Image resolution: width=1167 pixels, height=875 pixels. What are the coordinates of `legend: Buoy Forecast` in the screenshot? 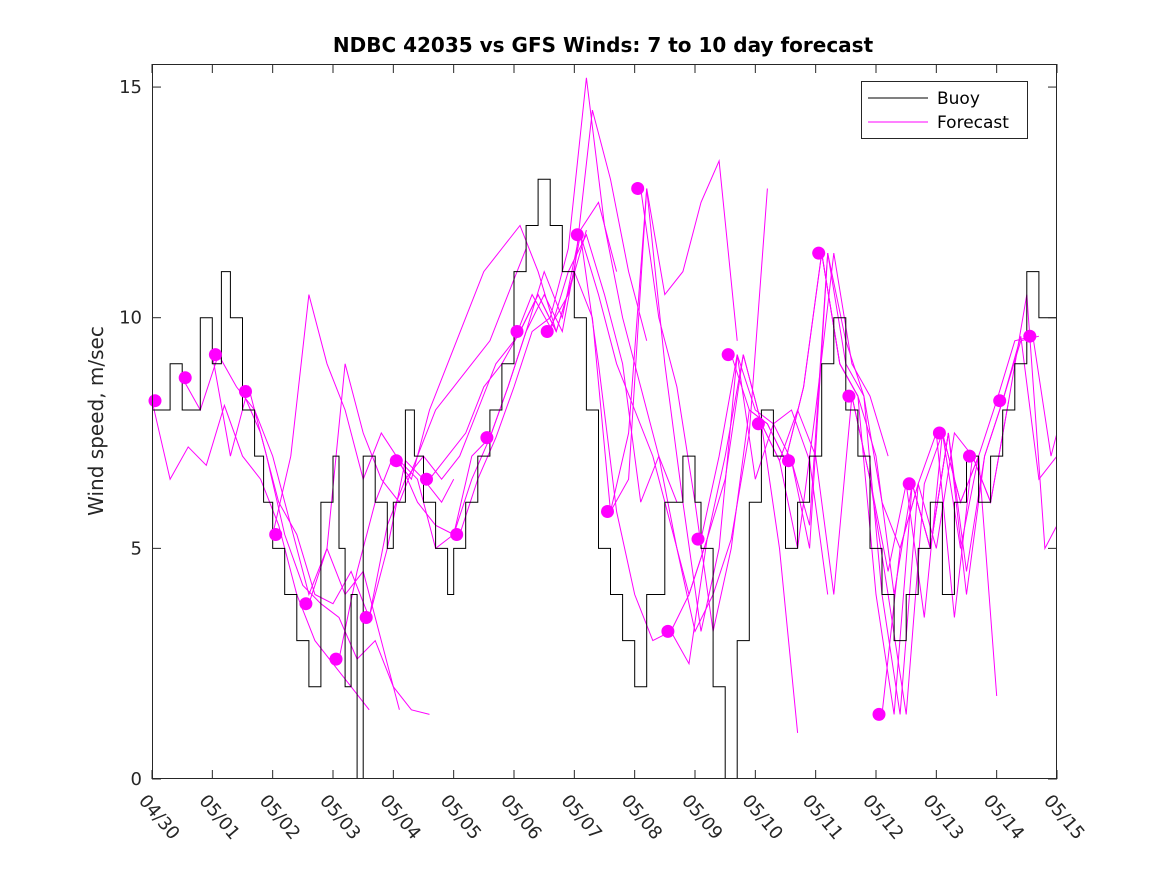 It's located at (944, 110).